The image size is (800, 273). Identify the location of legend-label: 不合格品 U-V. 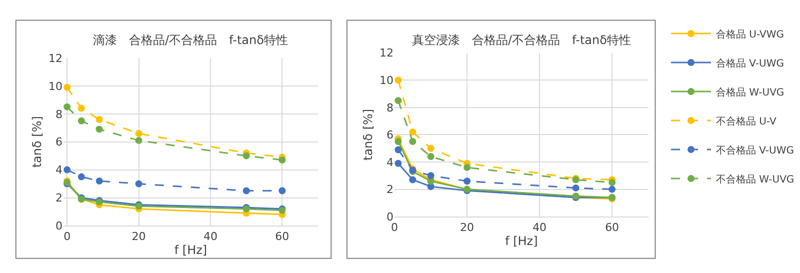
(746, 121).